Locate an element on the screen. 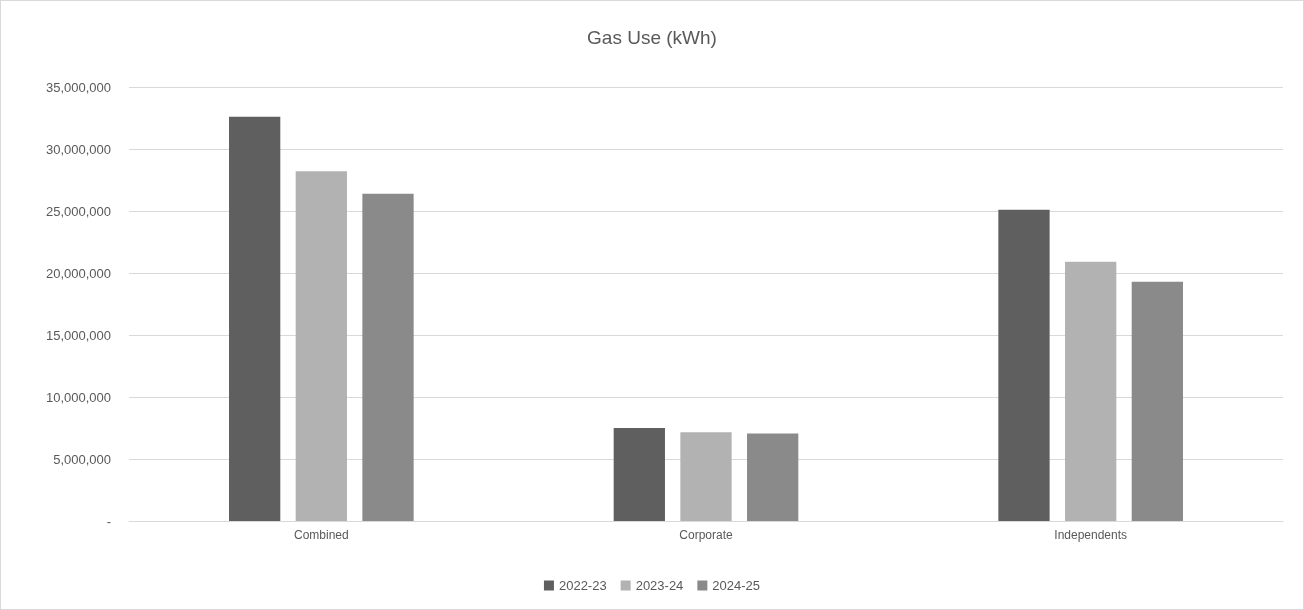 This screenshot has width=1304, height=610. y-tick-label: 35,000,000 is located at coordinates (78, 87).